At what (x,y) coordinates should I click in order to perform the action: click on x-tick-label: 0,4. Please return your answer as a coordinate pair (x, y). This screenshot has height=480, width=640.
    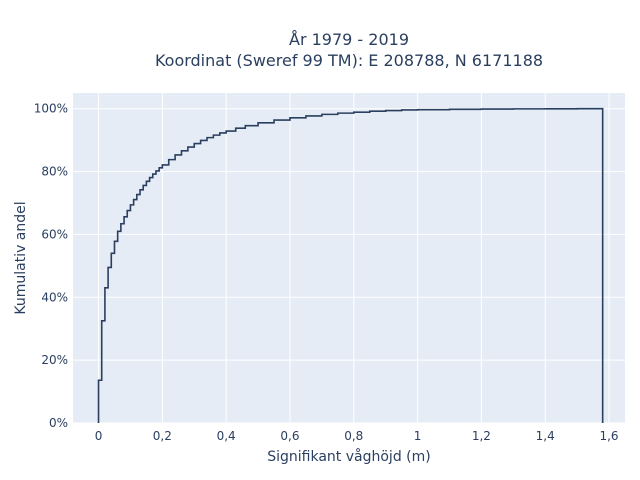
    Looking at the image, I should click on (226, 436).